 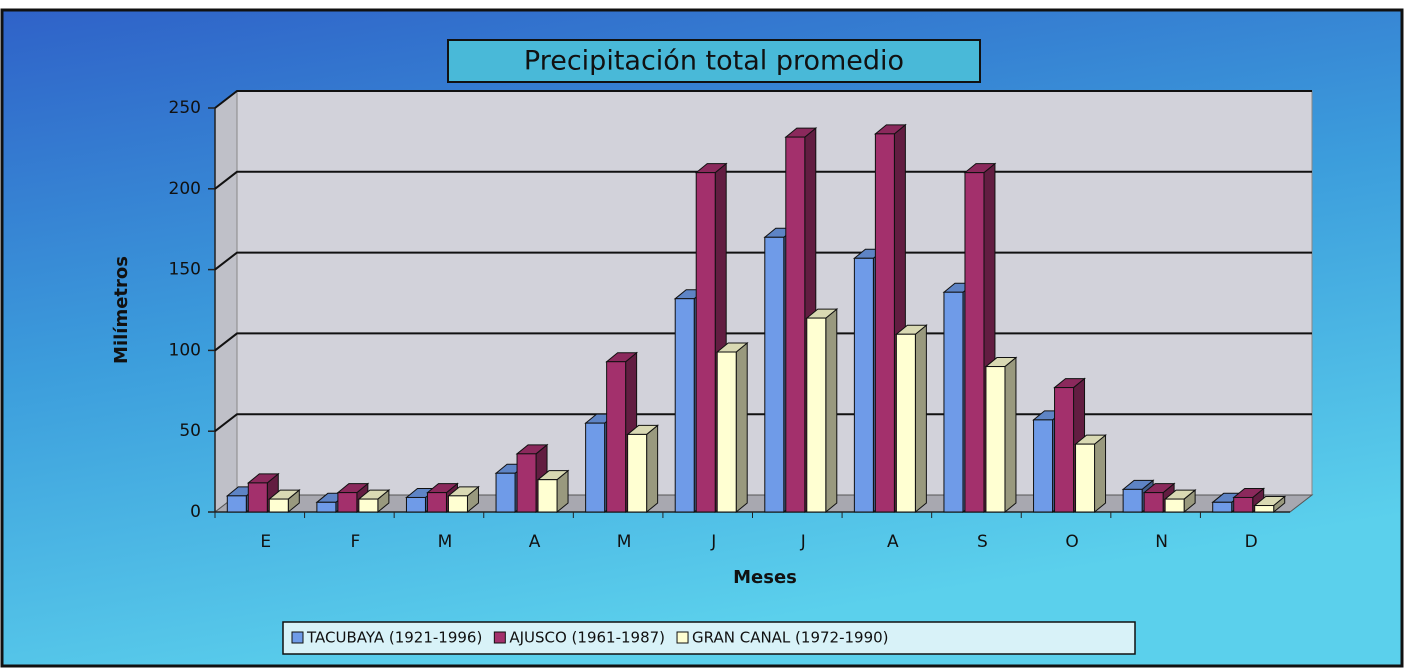 What do you see at coordinates (394, 638) in the screenshot?
I see `legend-label: TACUBAYA (1921-1996)` at bounding box center [394, 638].